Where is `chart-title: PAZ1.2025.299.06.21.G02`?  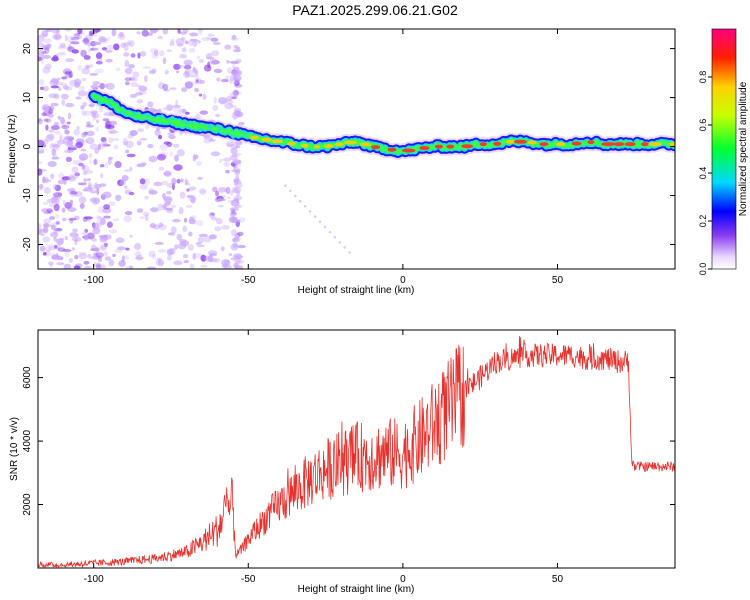 chart-title: PAZ1.2025.299.06.21.G02 is located at coordinates (375, 10).